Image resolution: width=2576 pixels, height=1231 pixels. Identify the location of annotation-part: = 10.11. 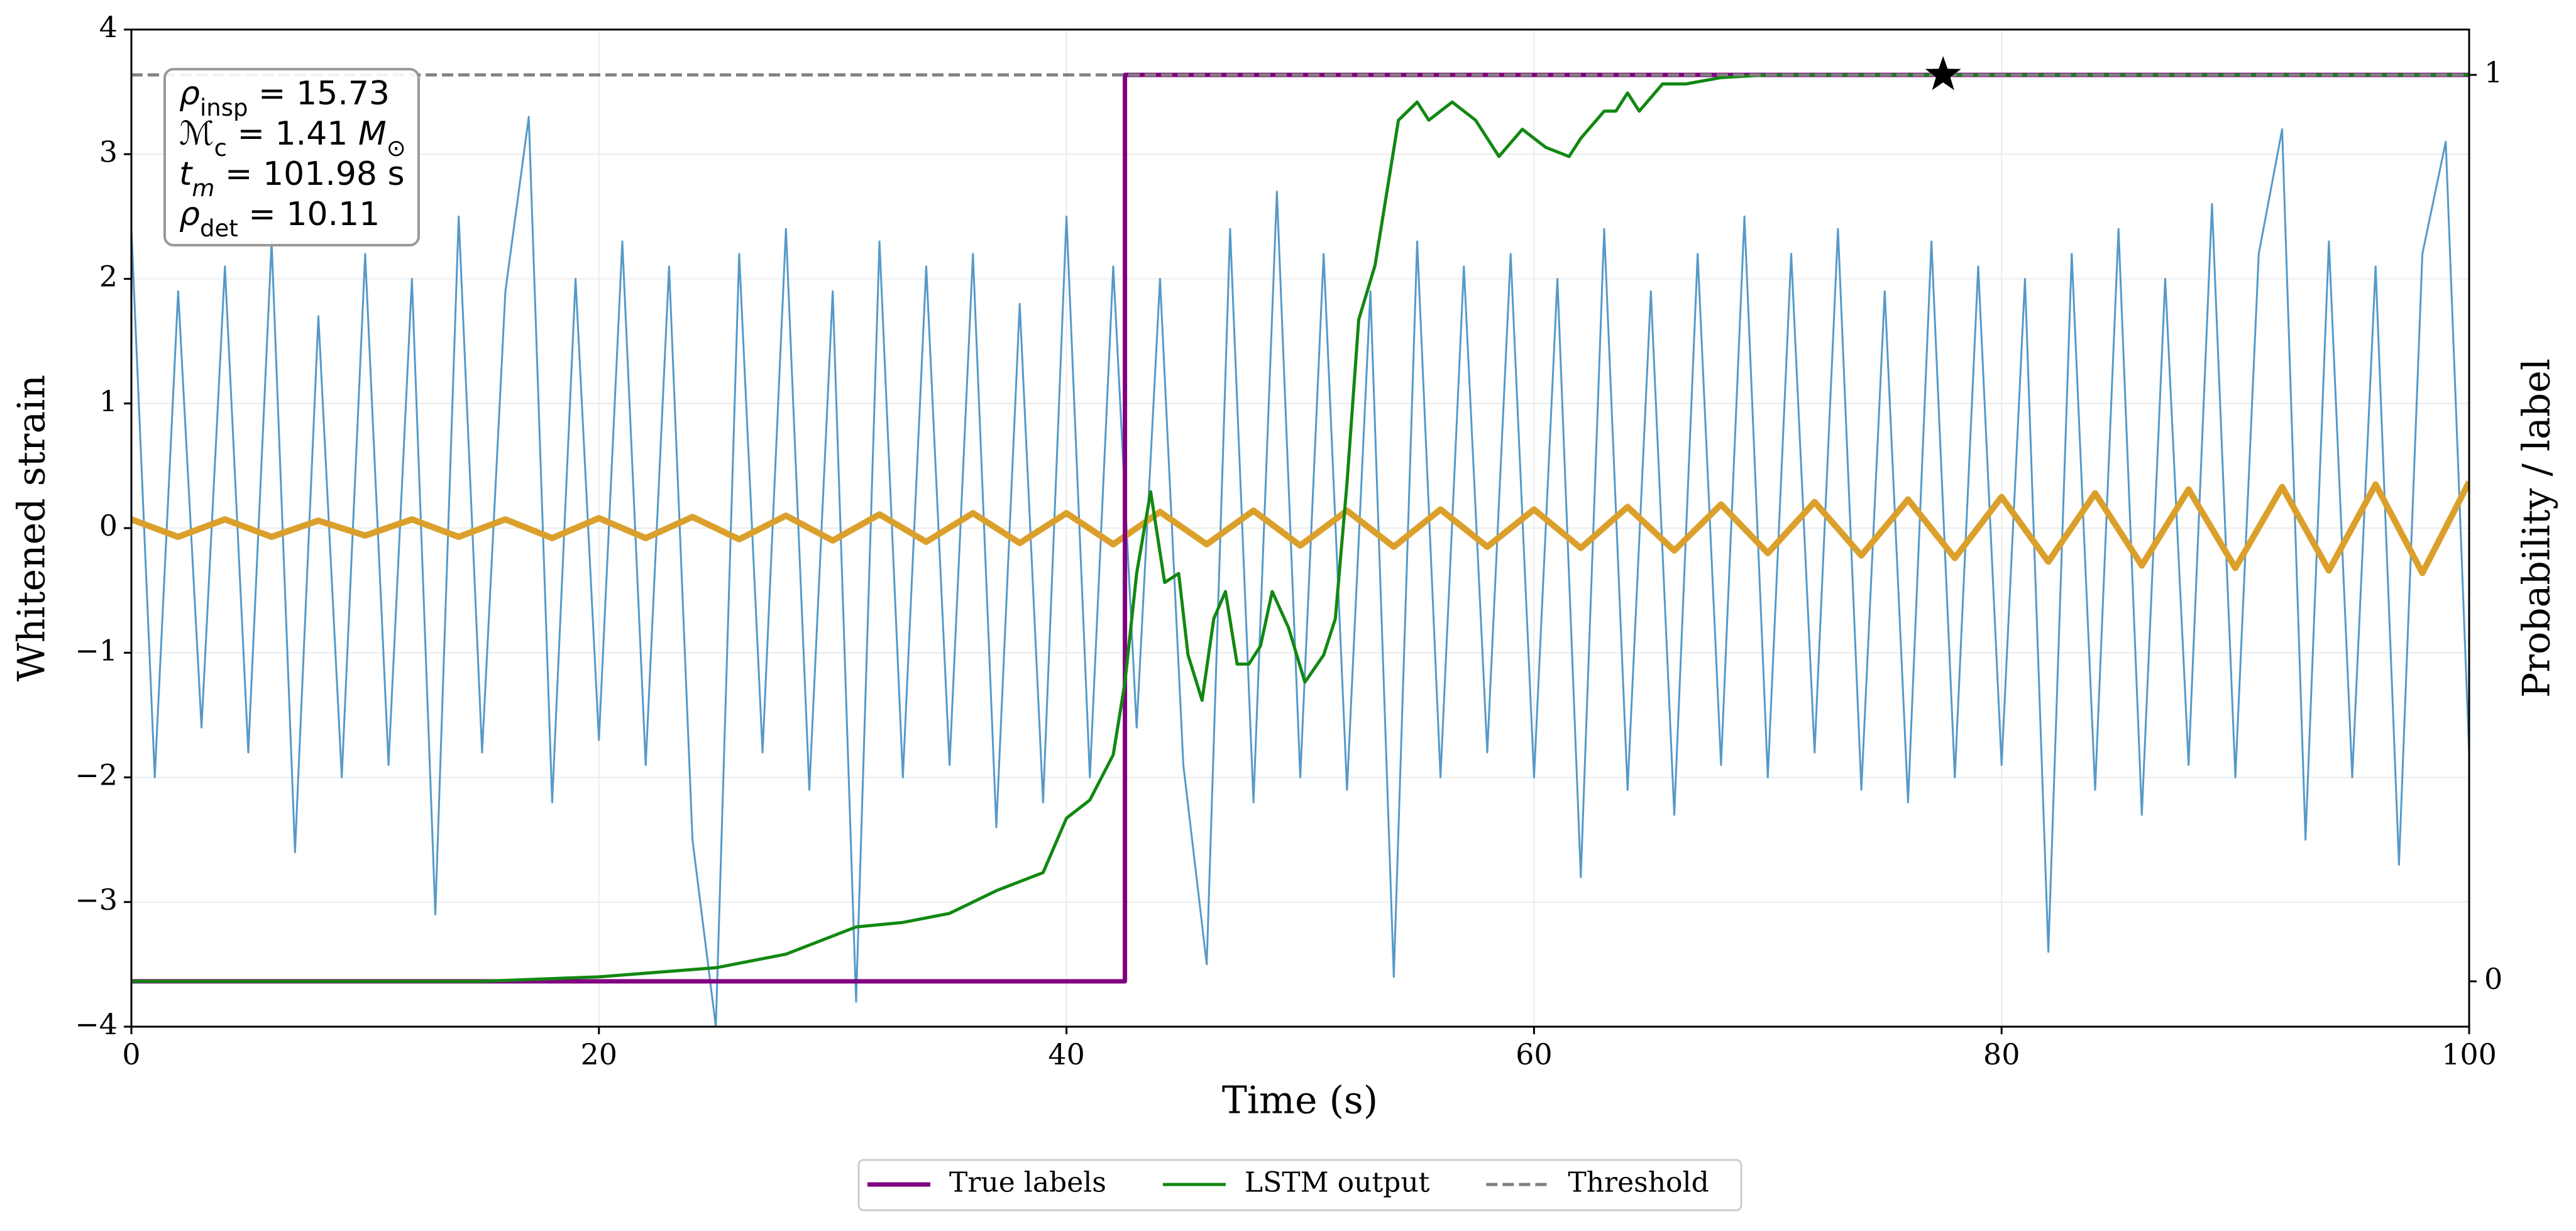
(309, 215).